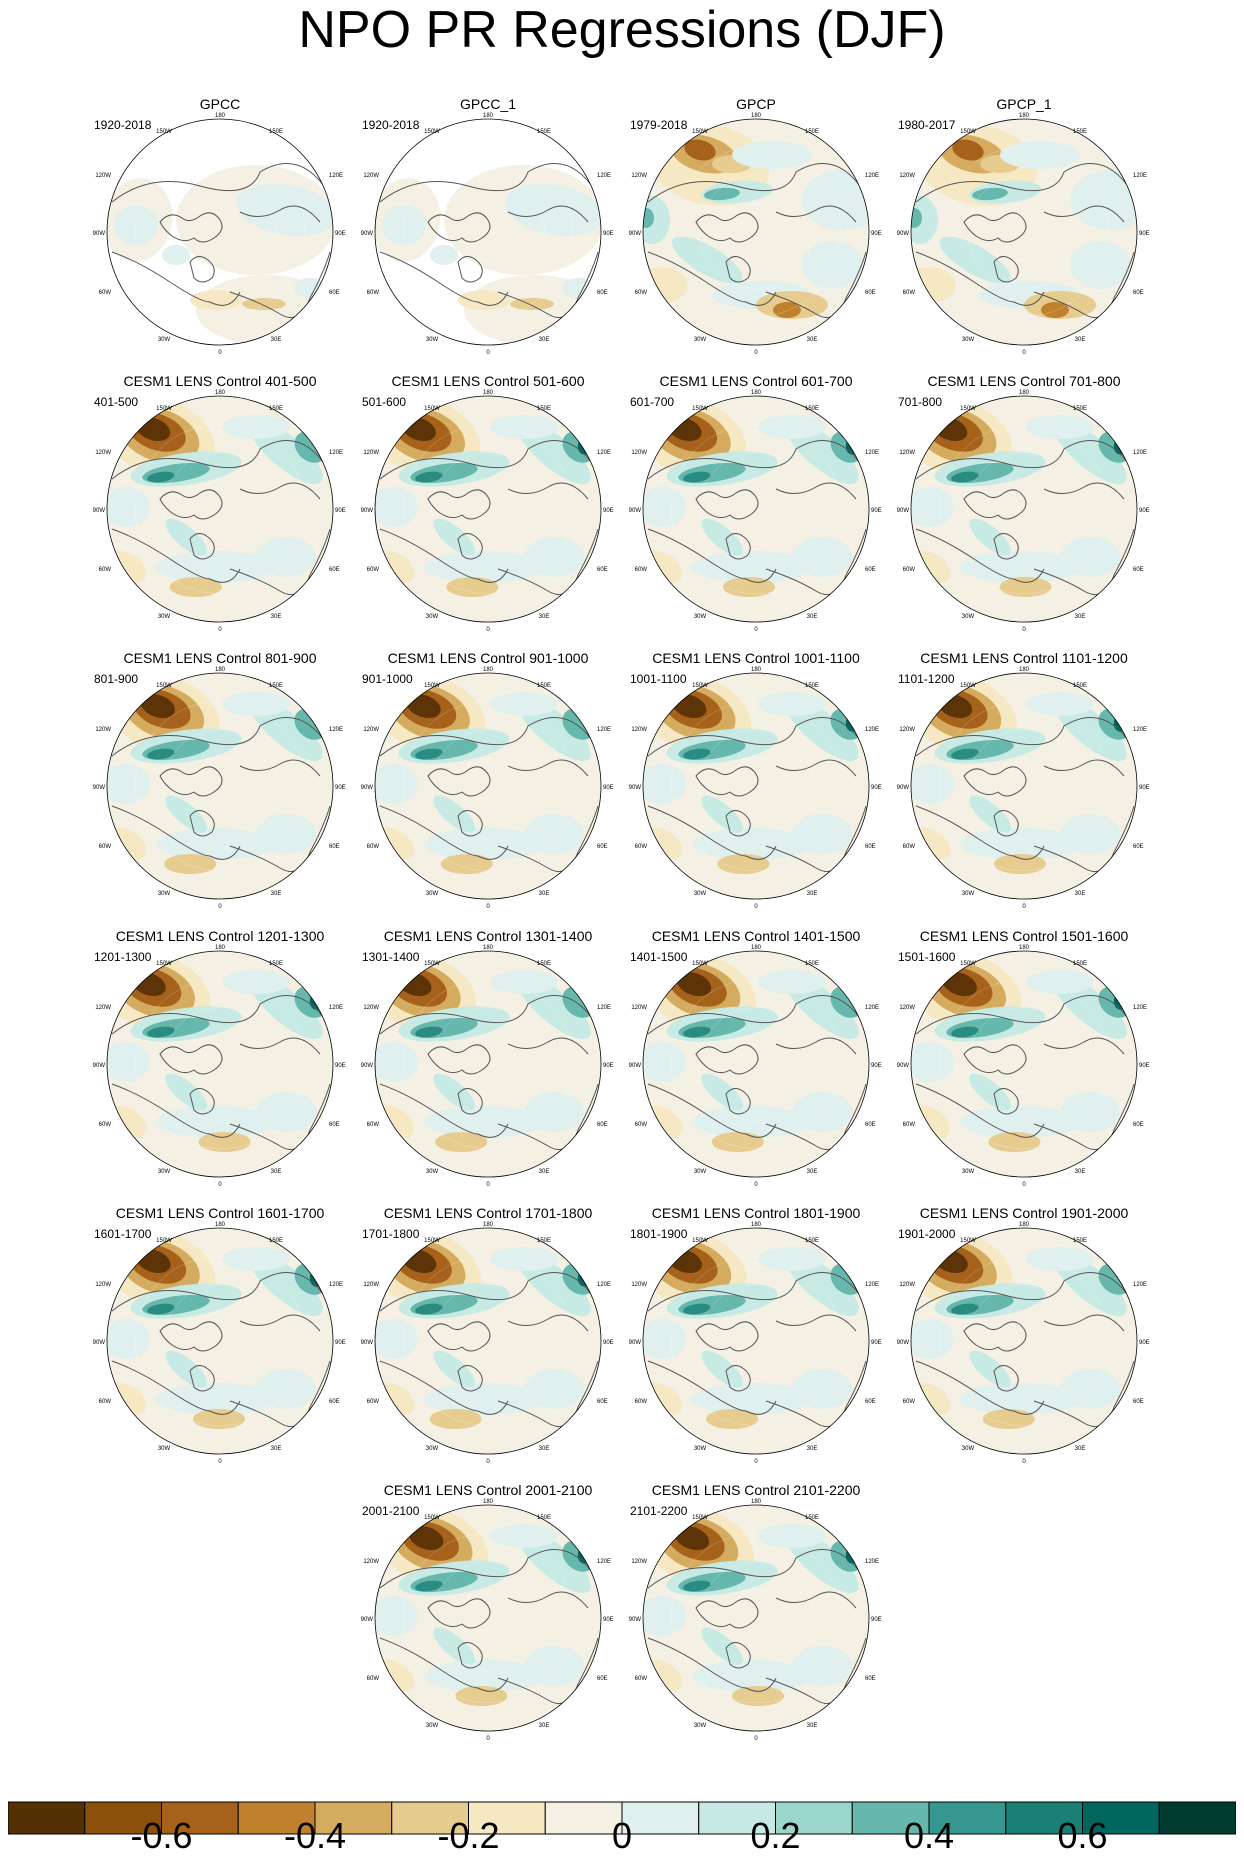 This screenshot has width=1244, height=1860. I want to click on longitude-label: 60E, so click(870, 570).